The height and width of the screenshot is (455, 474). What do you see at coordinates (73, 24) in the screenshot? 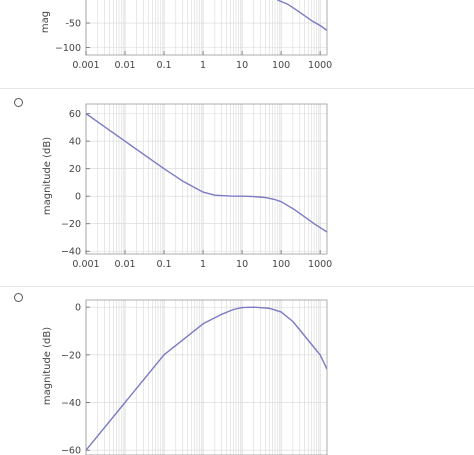
I see `y-tick-label: -50` at bounding box center [73, 24].